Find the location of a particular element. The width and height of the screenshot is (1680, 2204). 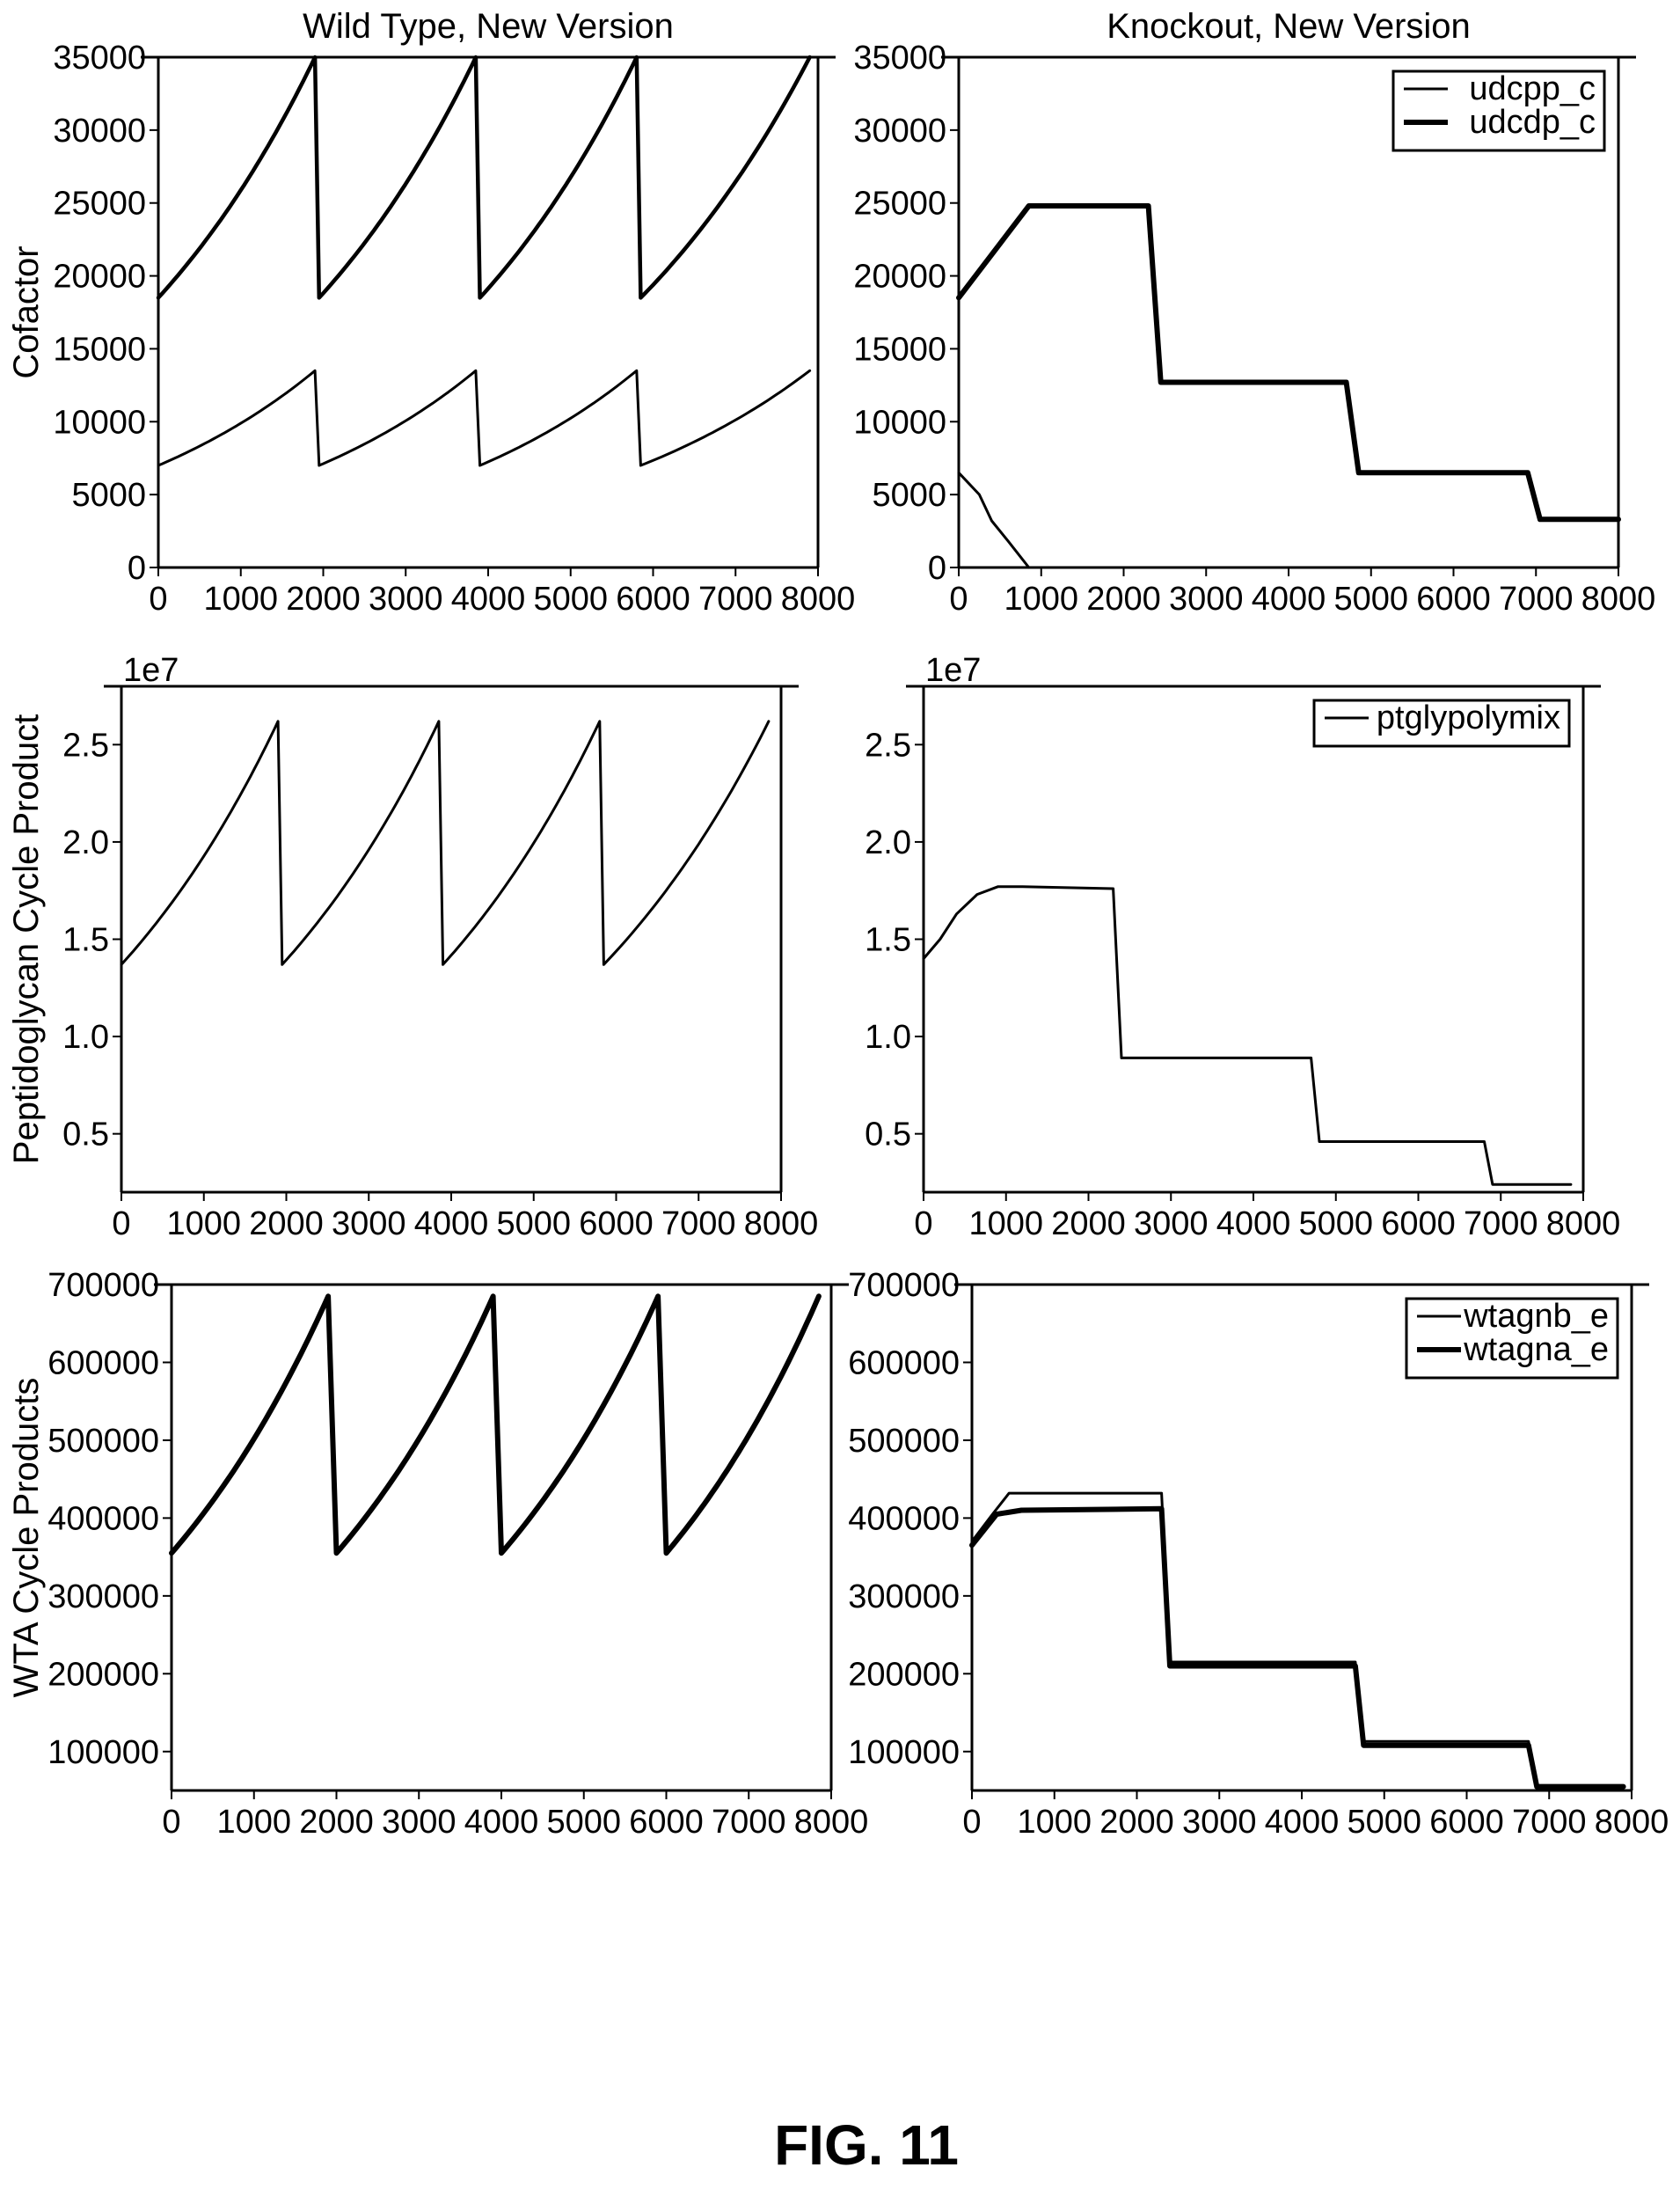

series-line-ptglypolymix is located at coordinates (1247, 1035).